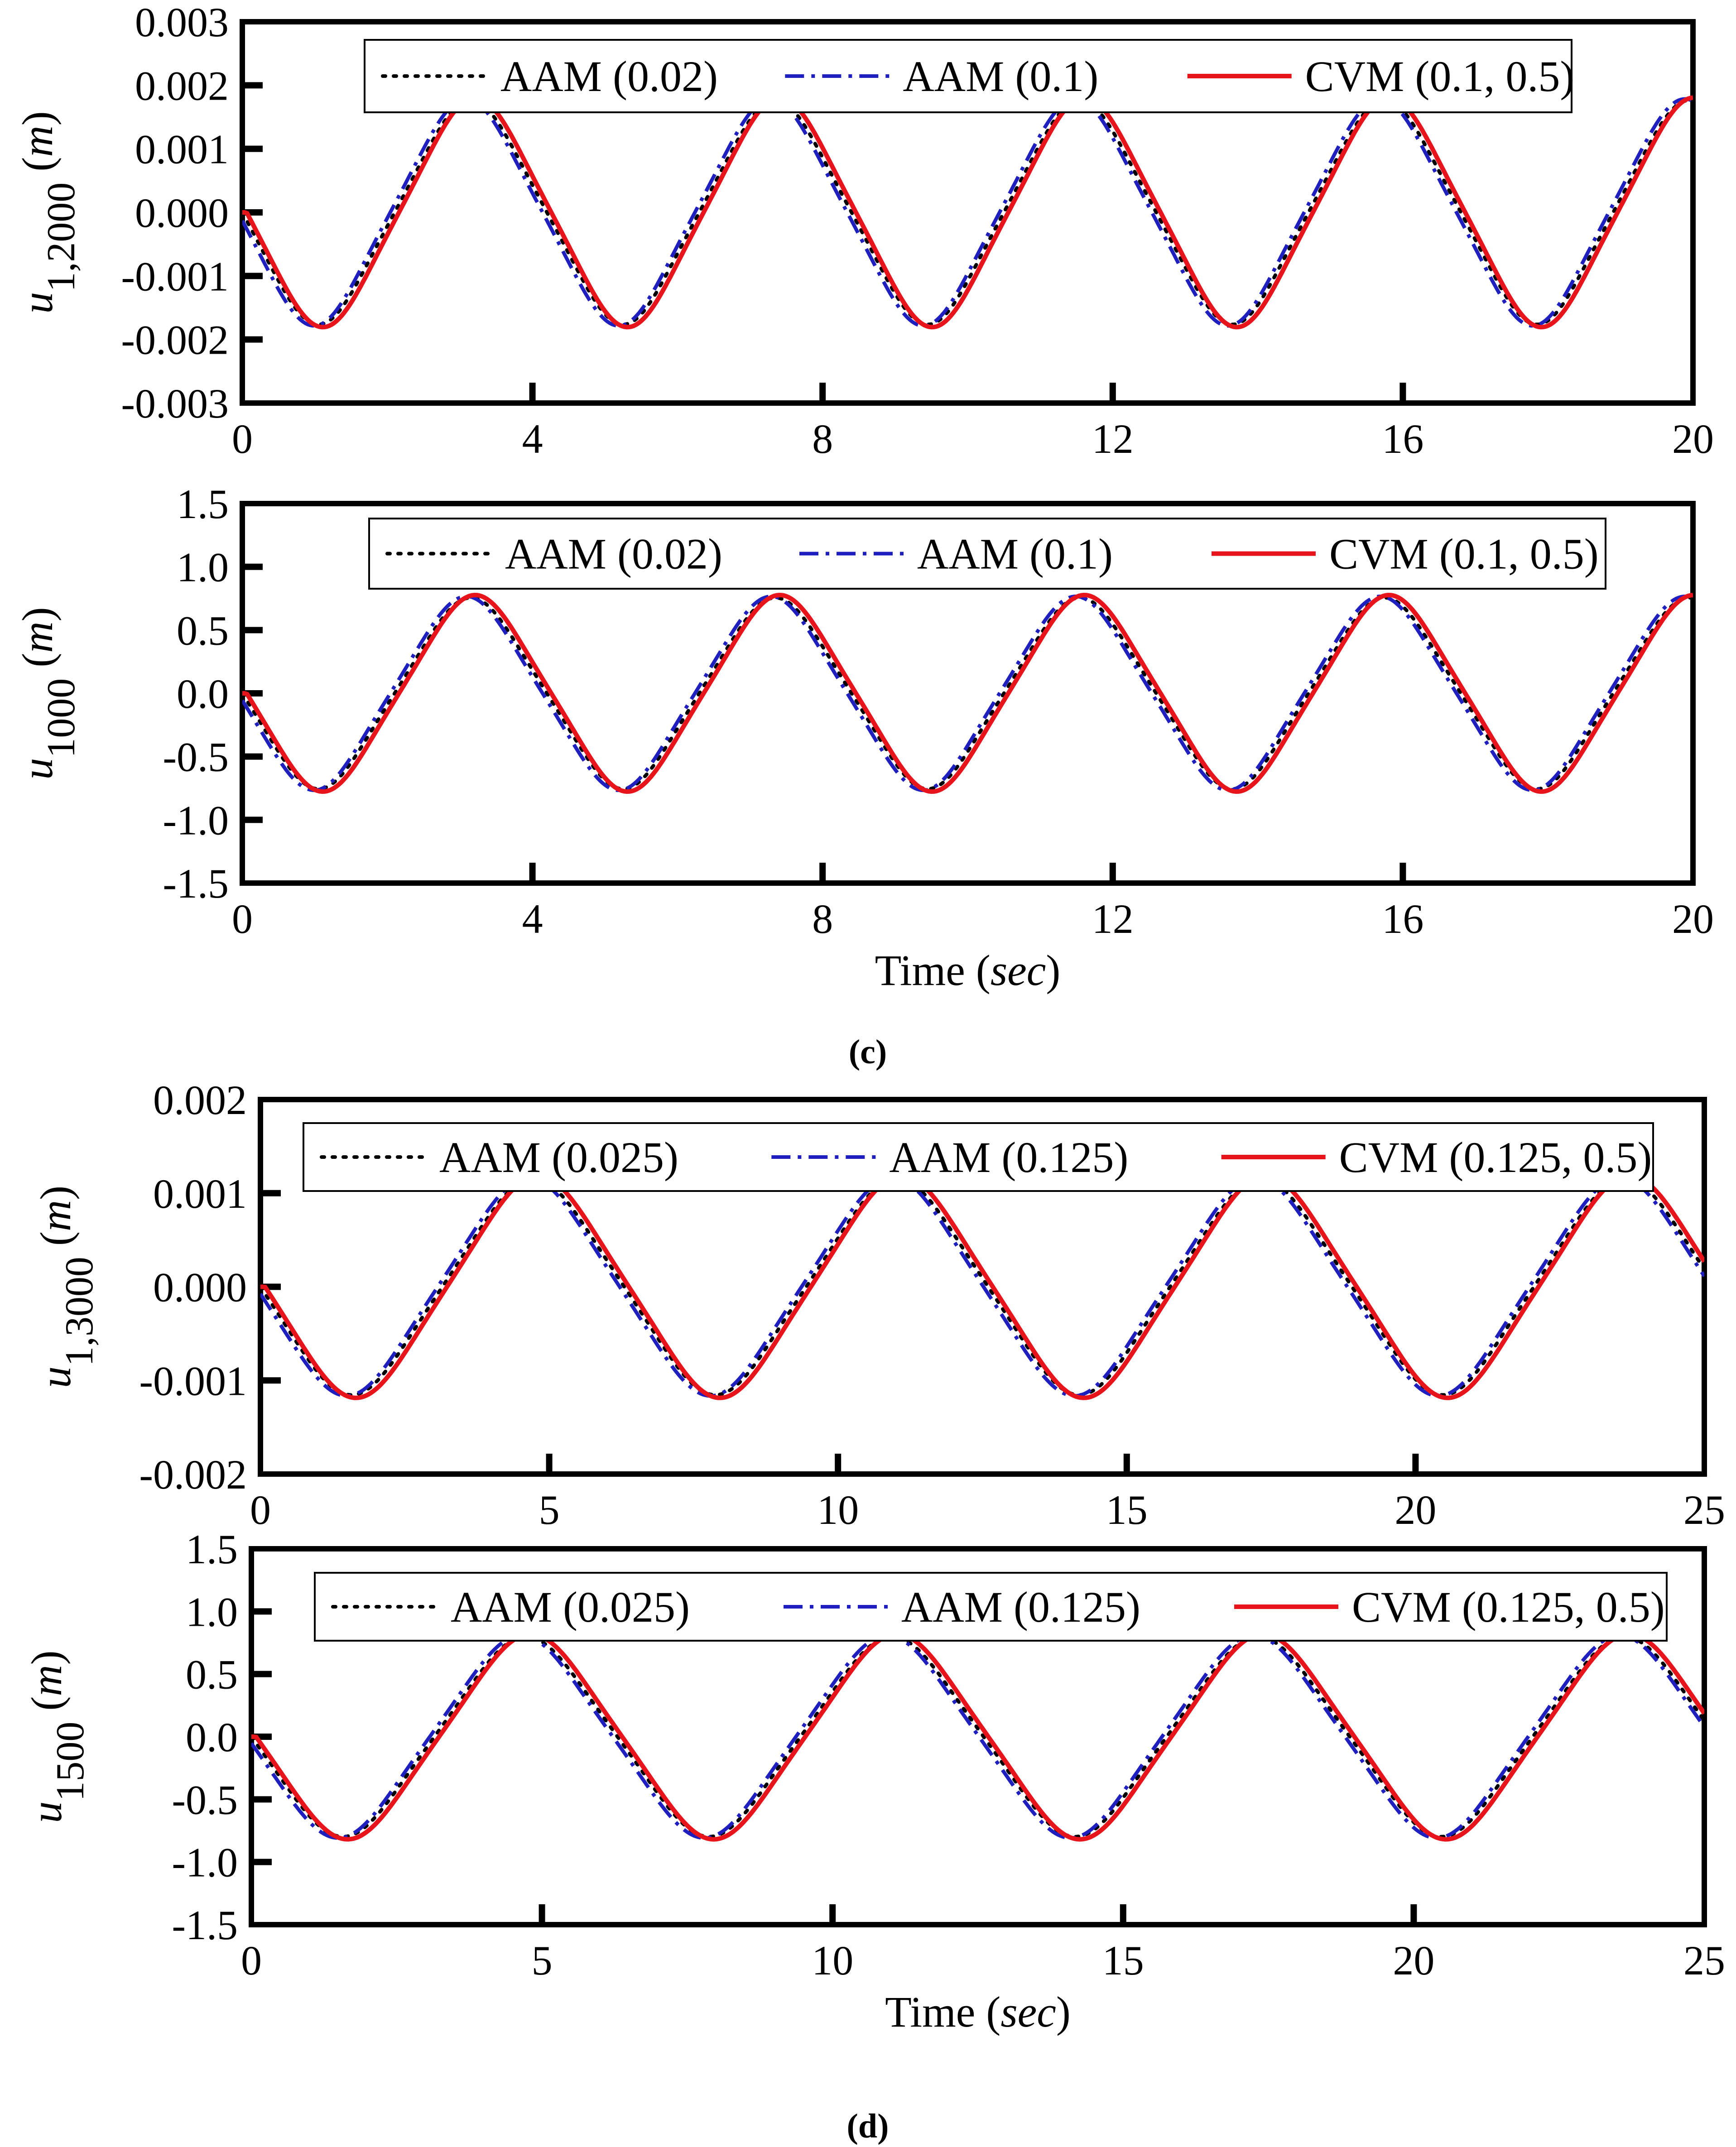 This screenshot has height=2147, width=1736. What do you see at coordinates (868, 2126) in the screenshot?
I see `panel-d-label: (d)` at bounding box center [868, 2126].